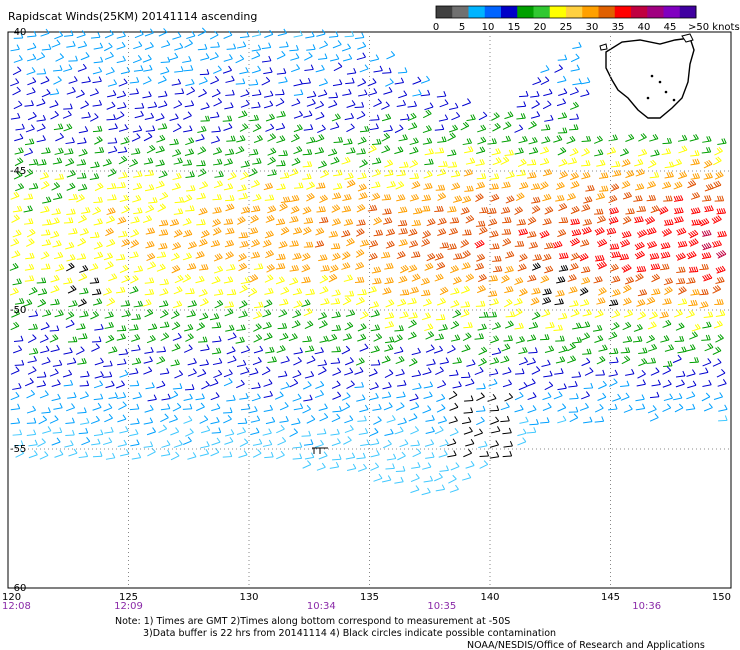  Describe the element at coordinates (623, 12) in the screenshot. I see `colorbar-swatch` at that location.